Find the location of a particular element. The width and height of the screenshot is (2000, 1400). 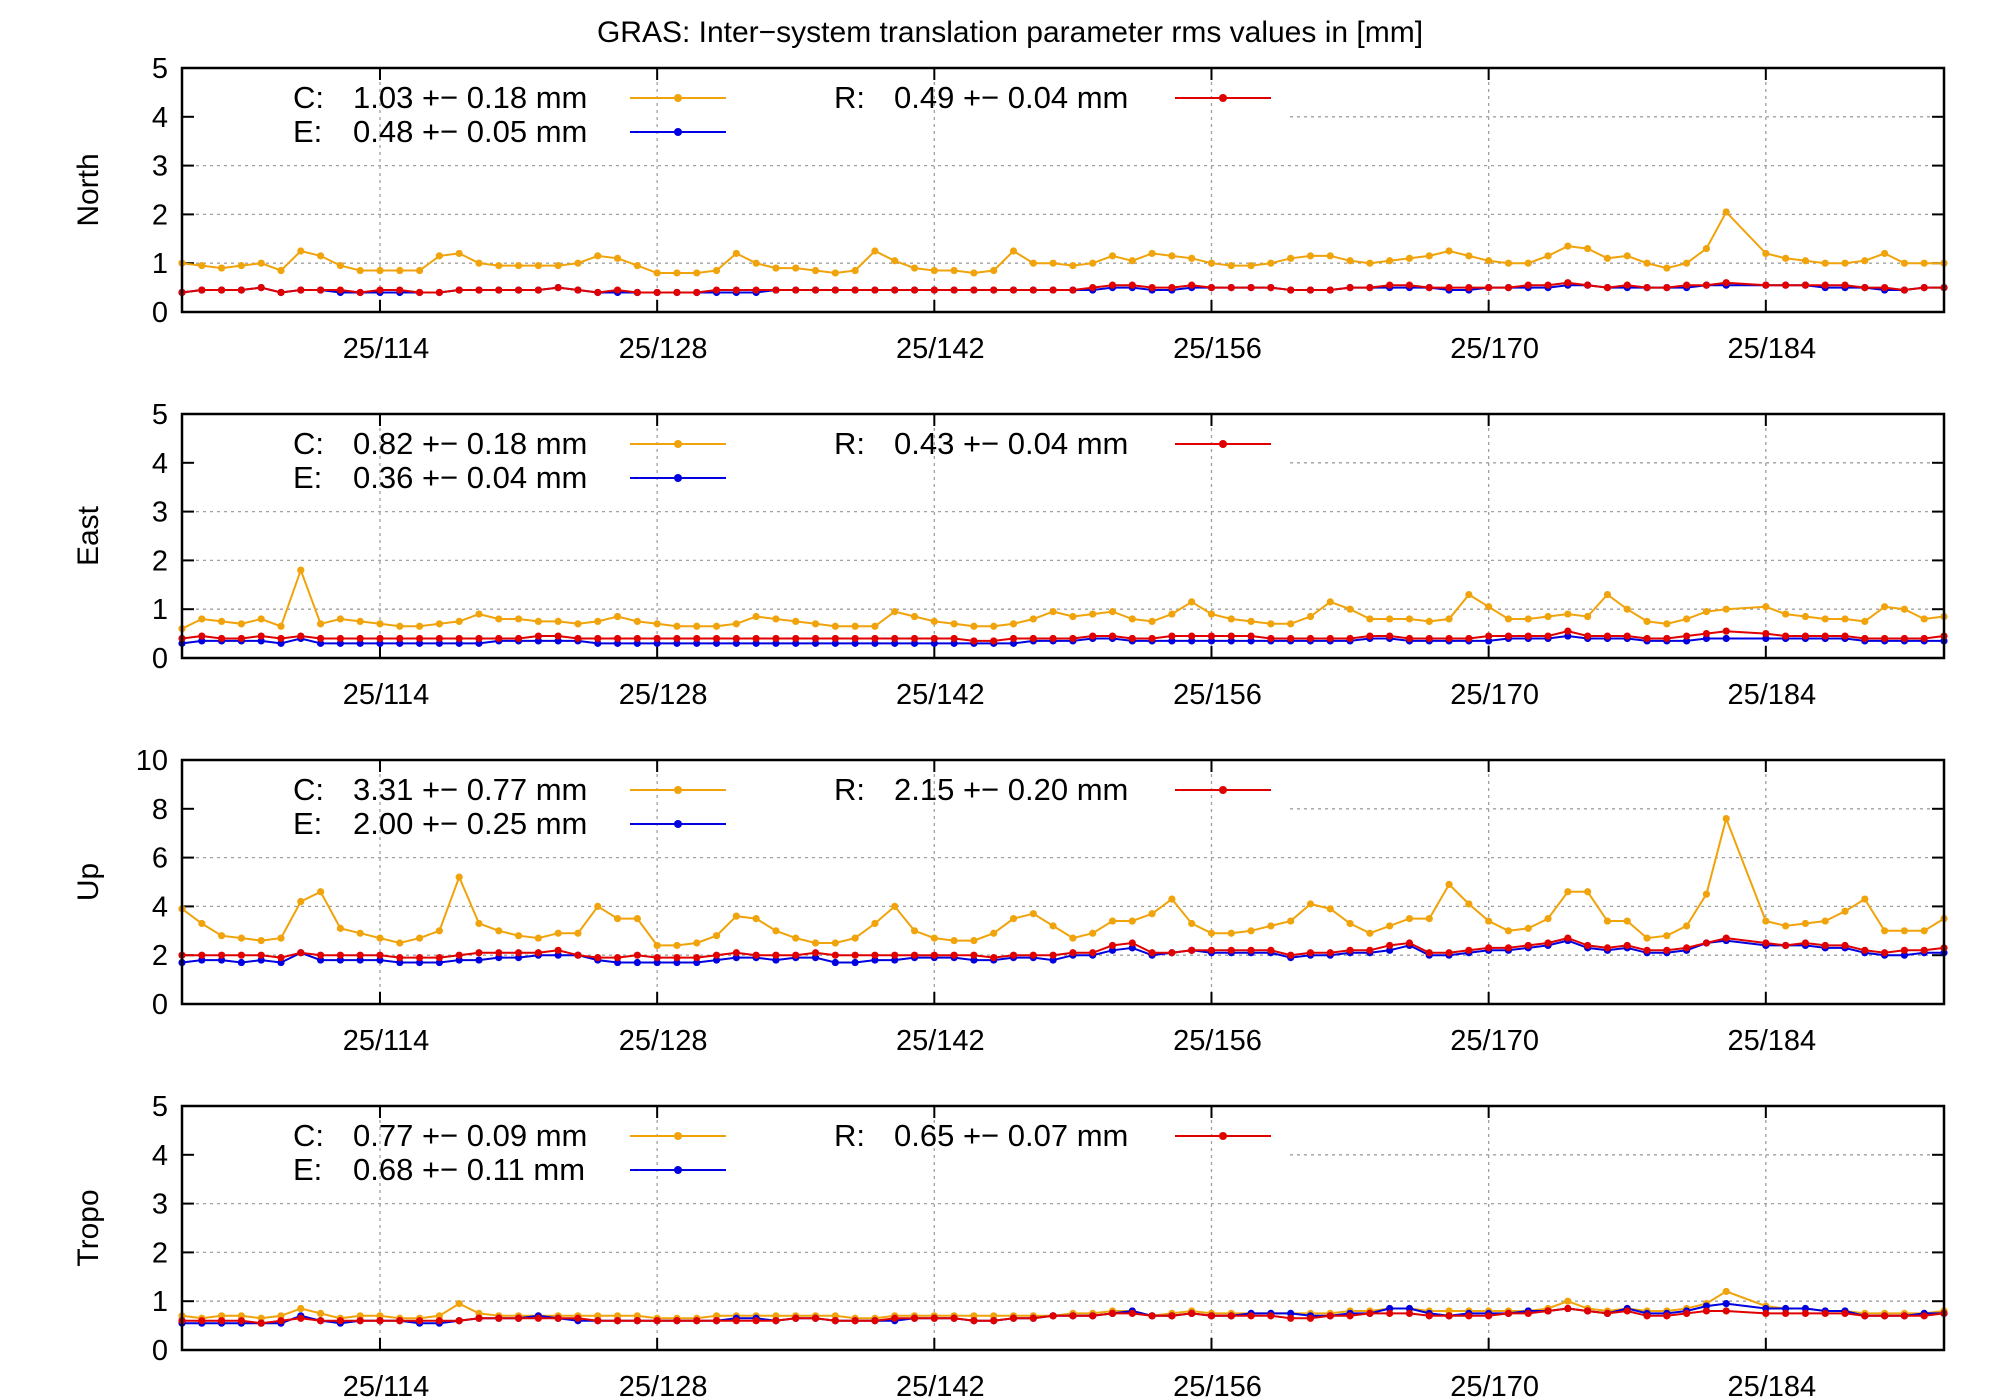

legend-label-C: 0.82 +− 0.18 mm is located at coordinates (470, 443).